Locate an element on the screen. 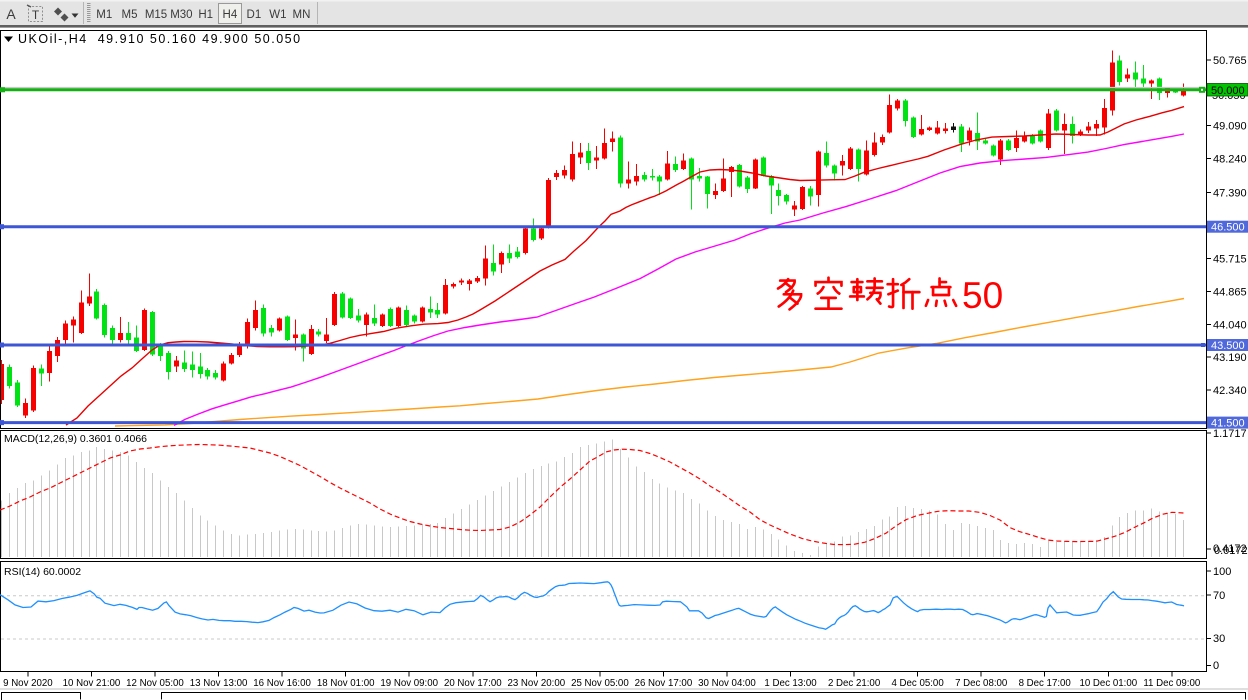 This screenshot has height=700, width=1248. svg-text: 13 Nov 13:00 is located at coordinates (219, 683).